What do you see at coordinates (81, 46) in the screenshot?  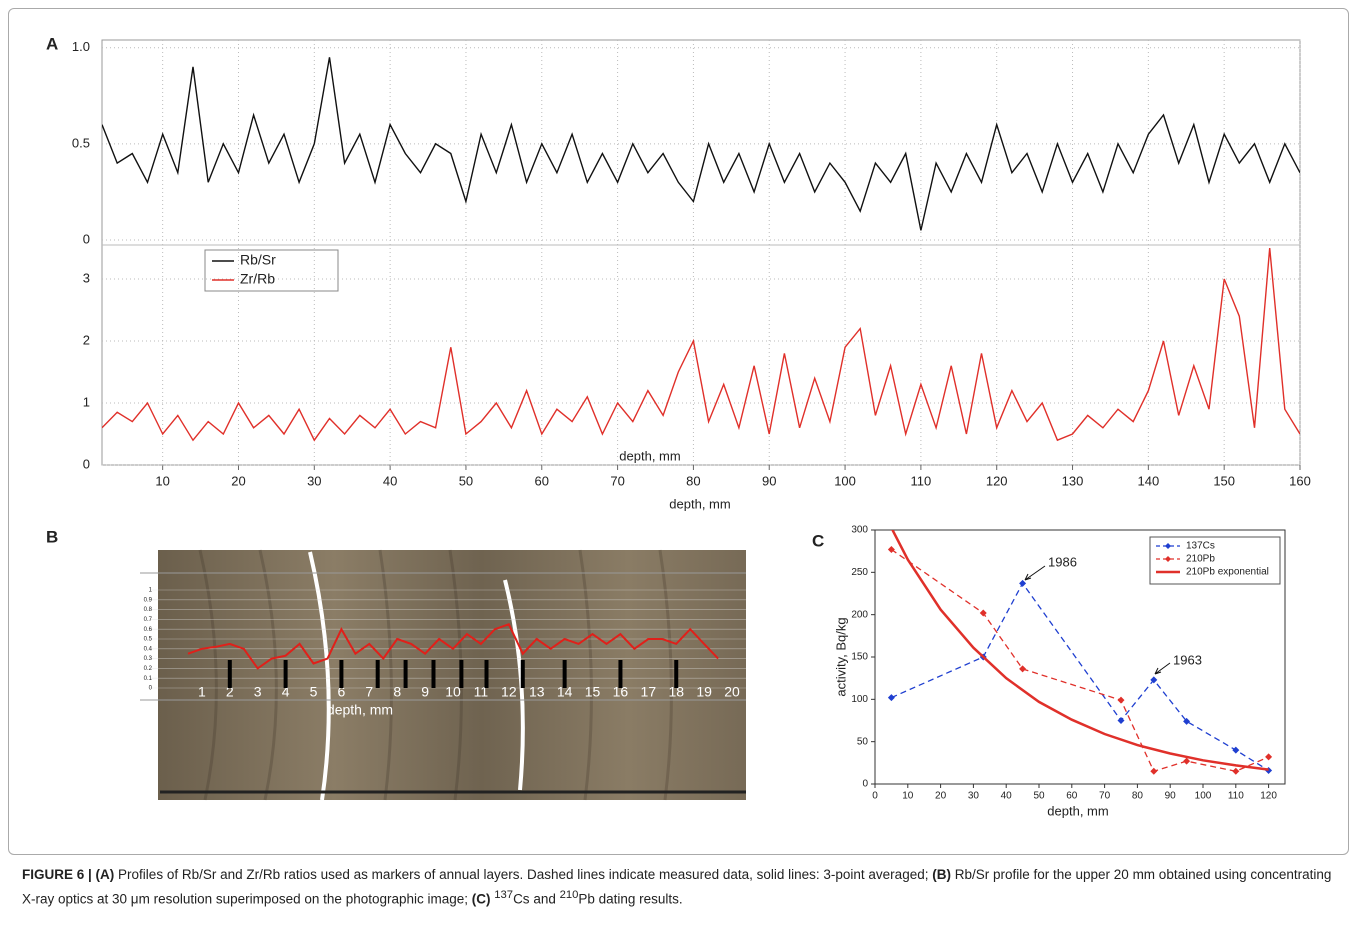 I see `y-tick-label: 1.0` at bounding box center [81, 46].